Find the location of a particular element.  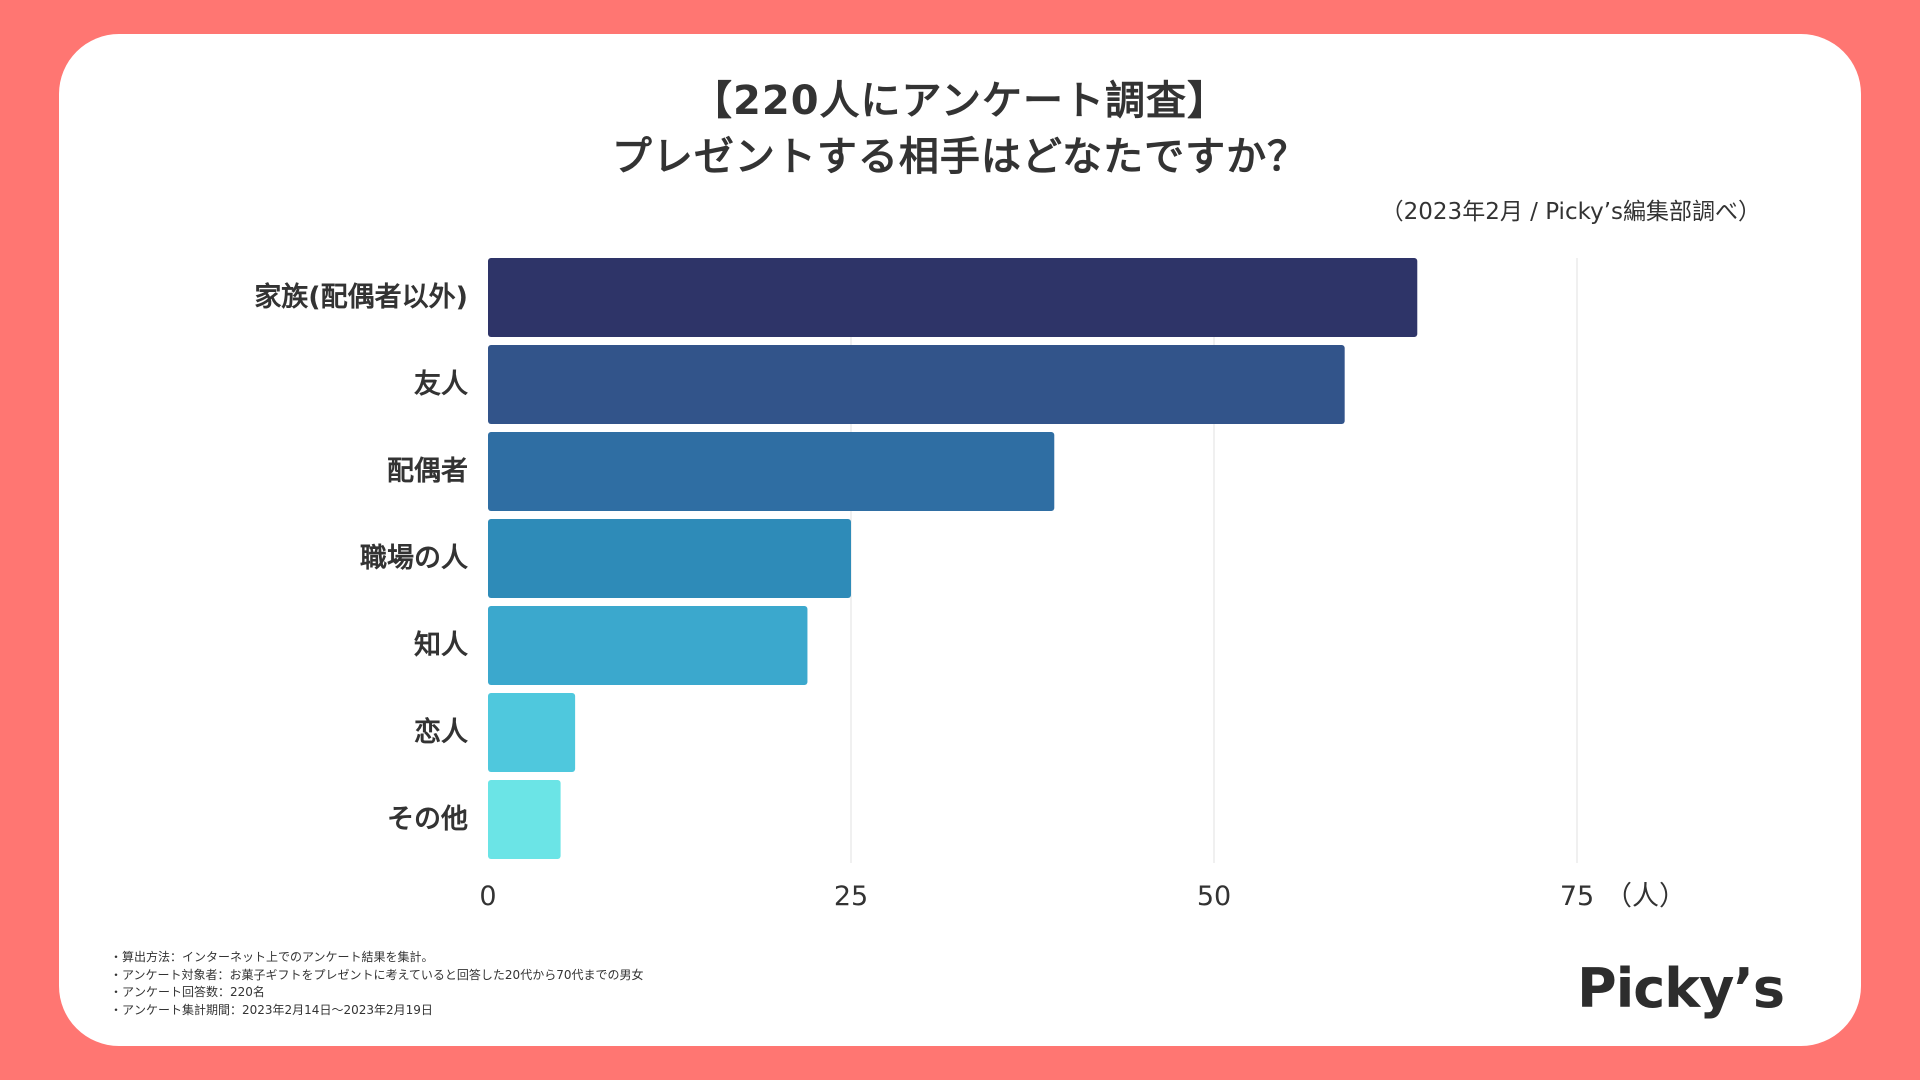

category-label-7: その他 is located at coordinates (427, 819).